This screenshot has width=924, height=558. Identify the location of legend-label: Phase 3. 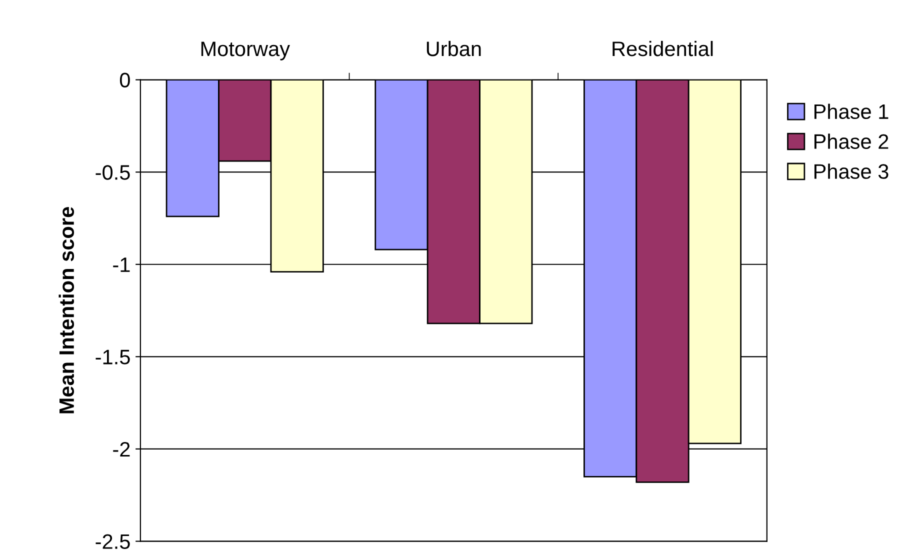
(851, 171).